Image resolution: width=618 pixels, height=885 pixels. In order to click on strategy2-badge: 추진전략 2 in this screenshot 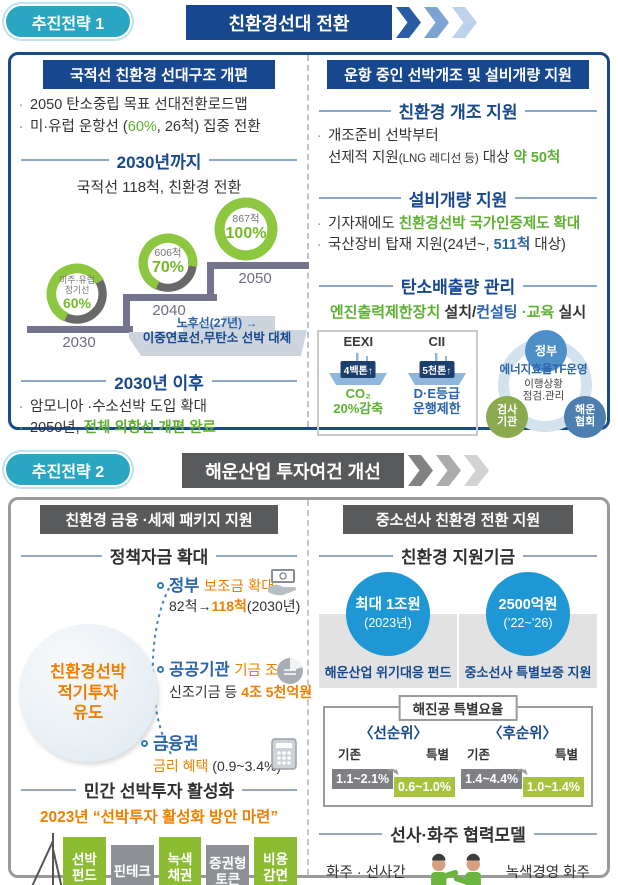, I will do `click(68, 469)`.